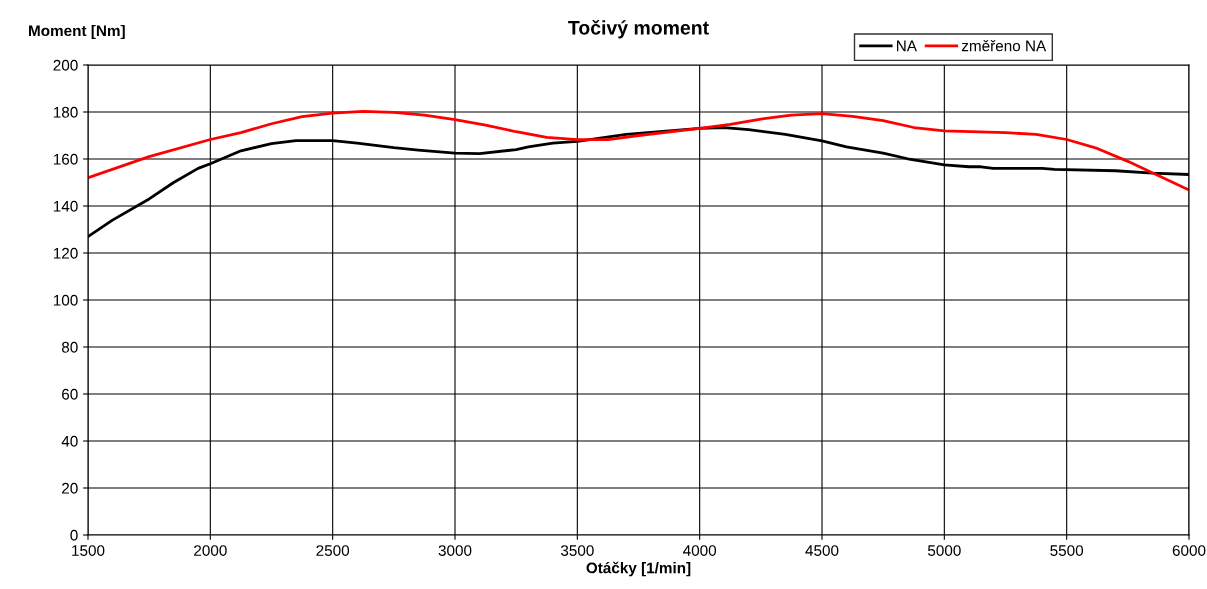  Describe the element at coordinates (65, 112) in the screenshot. I see `y-tick-label: 180` at that location.